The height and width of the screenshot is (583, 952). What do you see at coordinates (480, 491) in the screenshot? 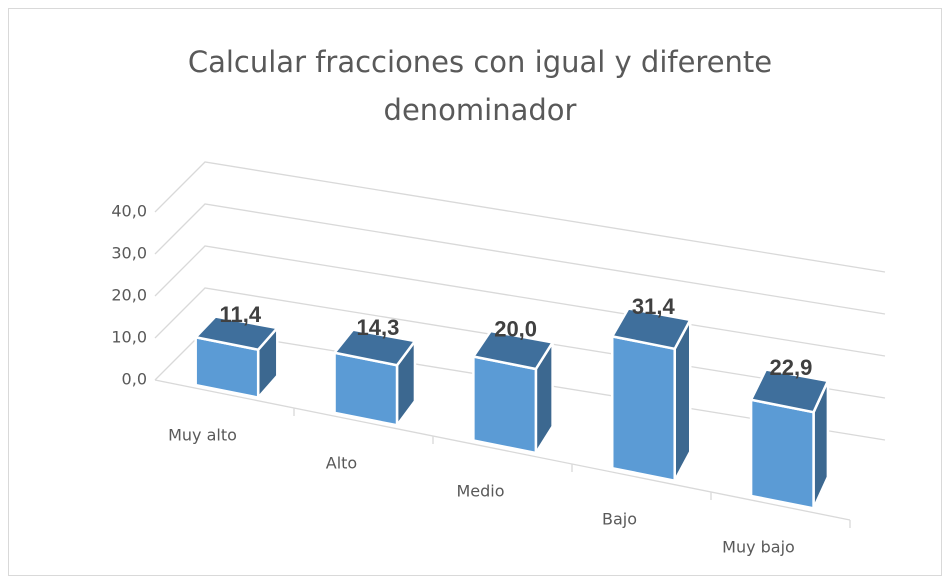
I see `x-tick-label: Medio` at bounding box center [480, 491].